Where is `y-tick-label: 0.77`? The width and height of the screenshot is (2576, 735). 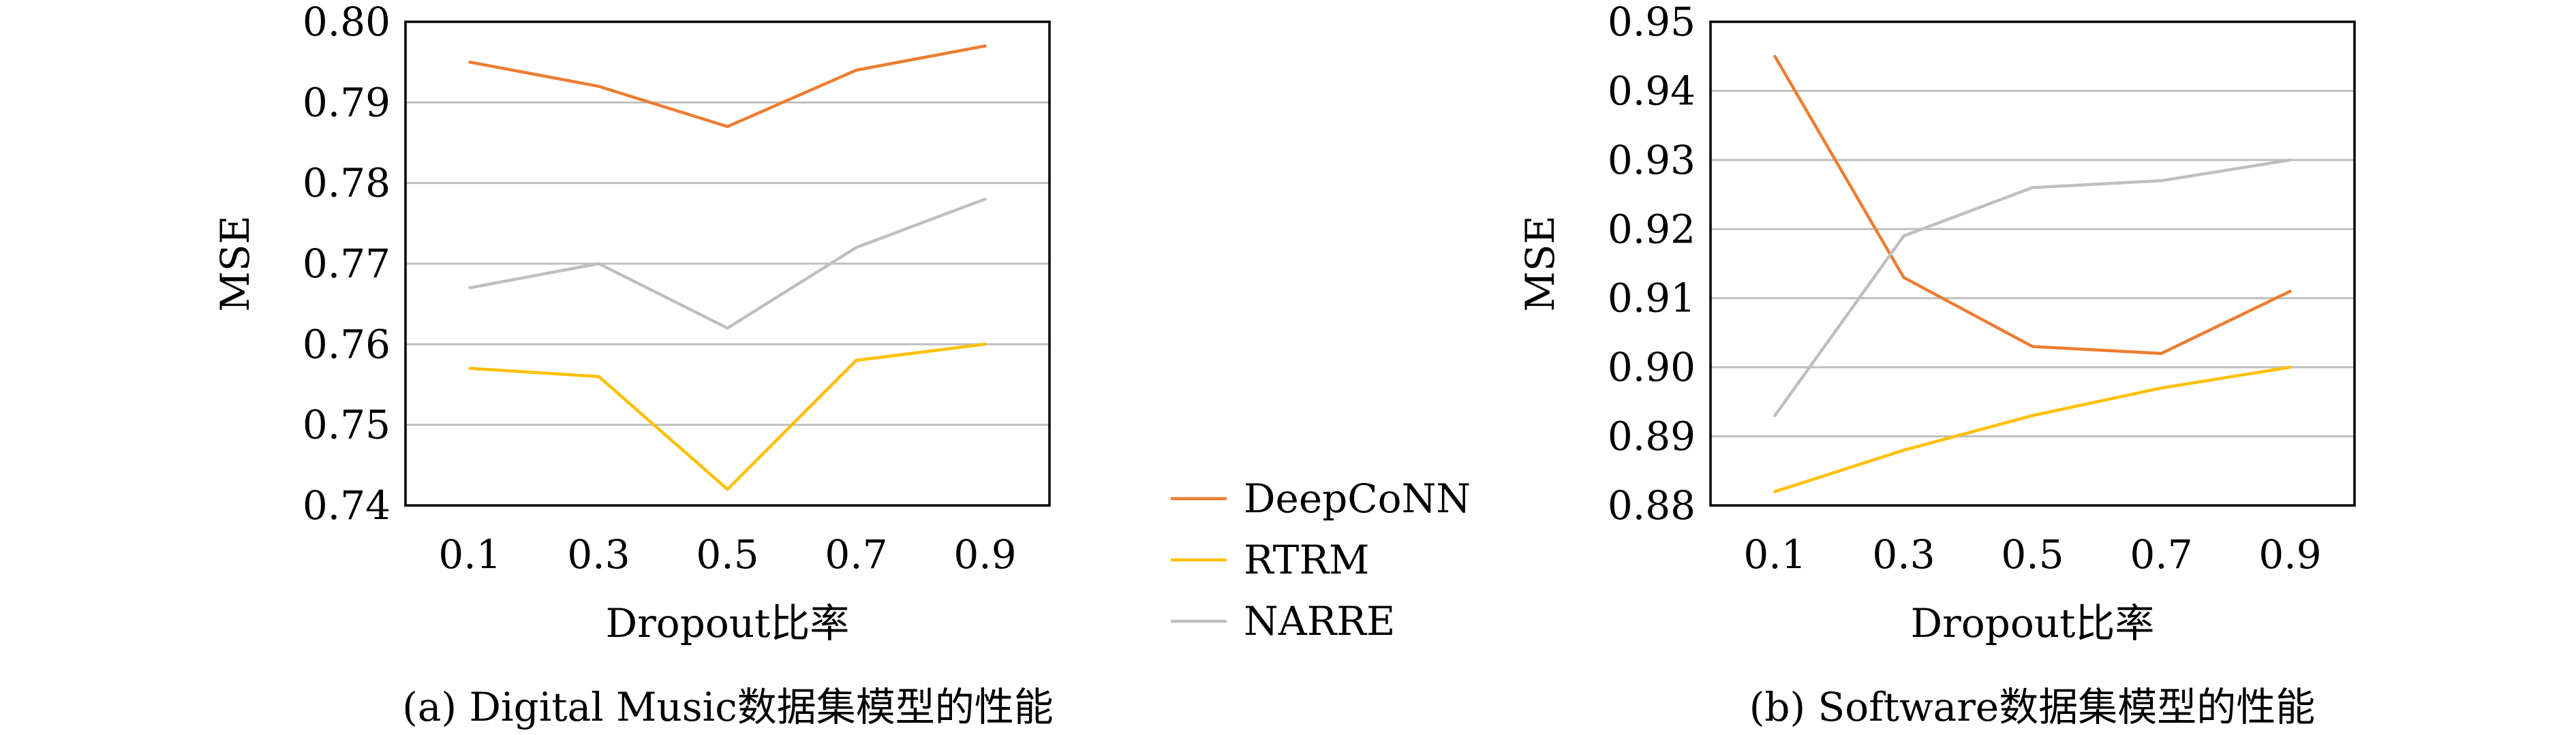
y-tick-label: 0.77 is located at coordinates (346, 263).